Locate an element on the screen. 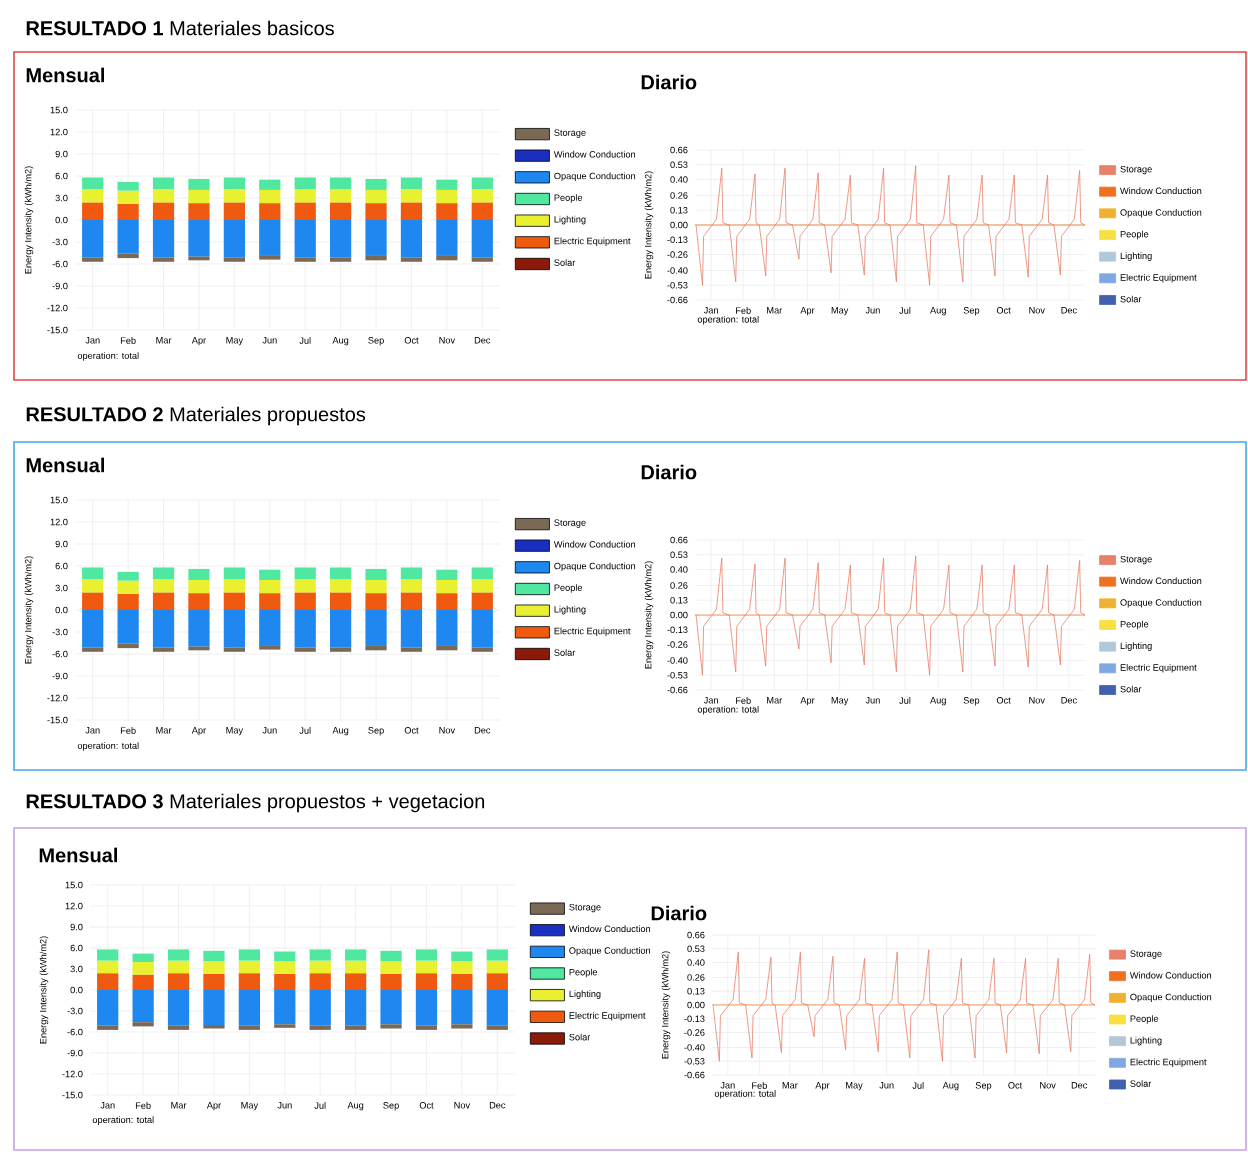 The width and height of the screenshot is (1248, 1152). legend-label: Window Conduction is located at coordinates (1170, 975).